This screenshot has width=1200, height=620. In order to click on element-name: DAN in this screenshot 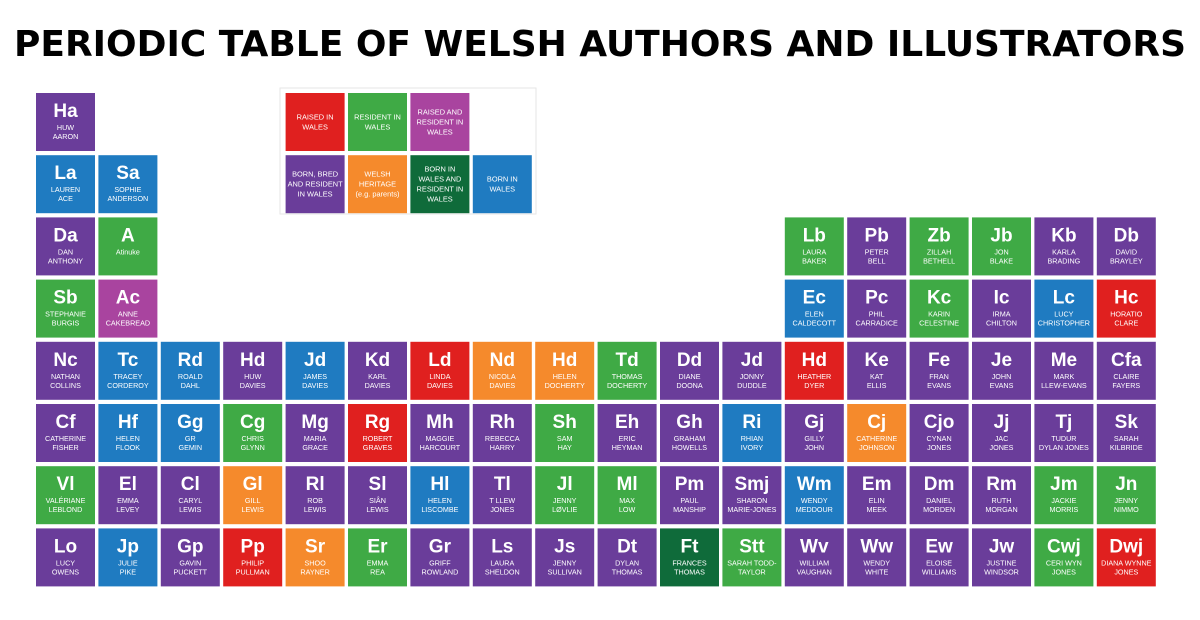, I will do `click(65, 251)`.